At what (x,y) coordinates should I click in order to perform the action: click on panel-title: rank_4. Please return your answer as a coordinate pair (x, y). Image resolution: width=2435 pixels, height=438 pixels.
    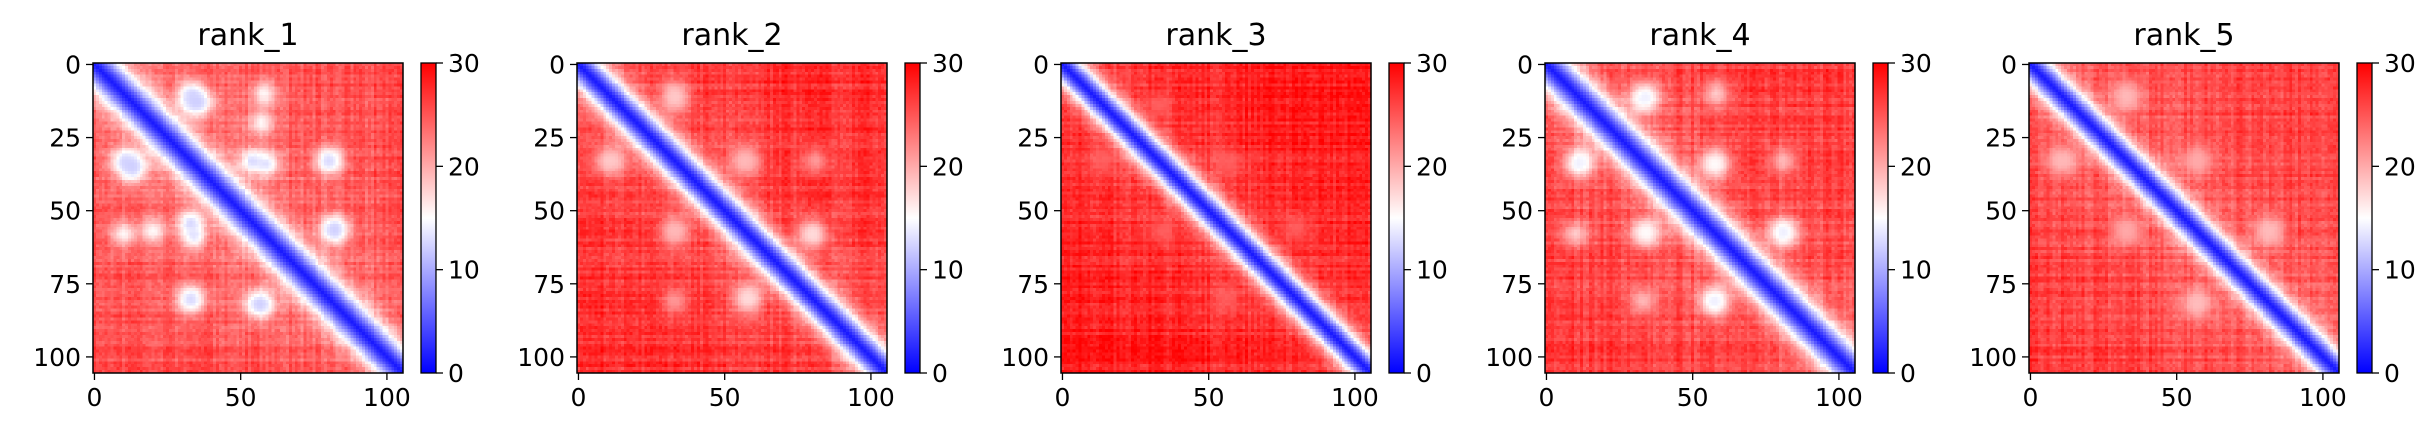
    Looking at the image, I should click on (1699, 35).